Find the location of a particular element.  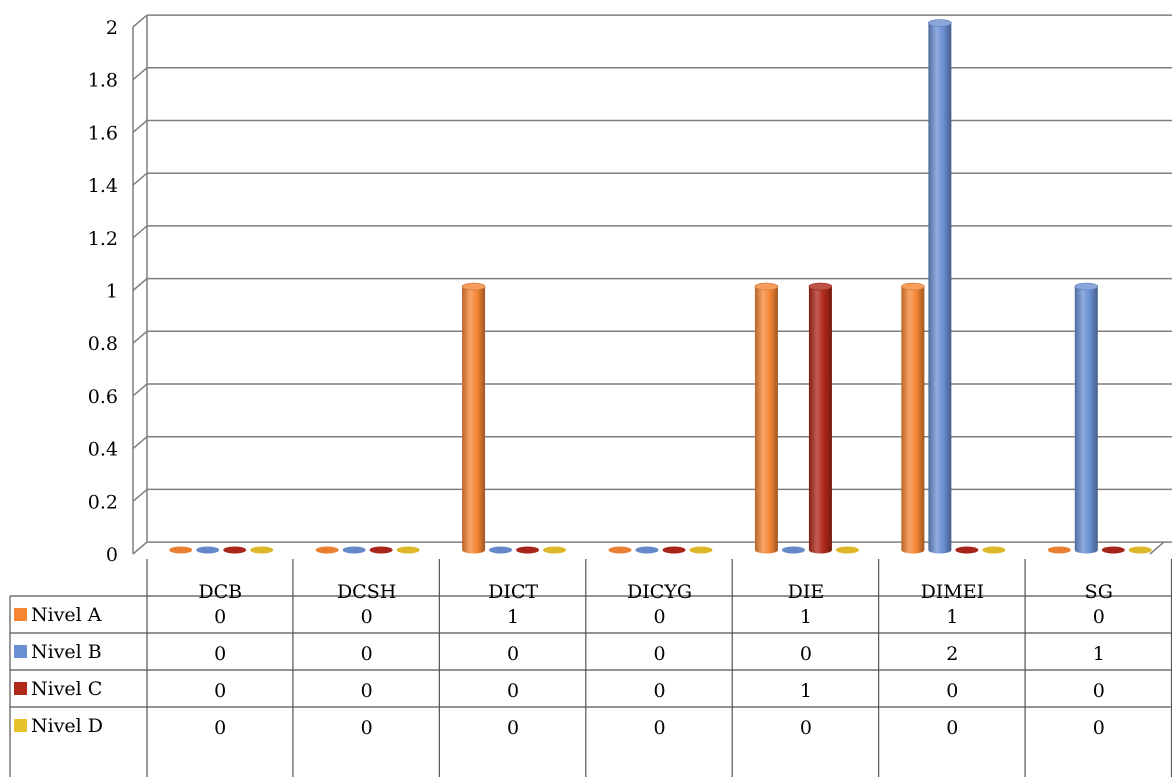

y-tick-label: 1 is located at coordinates (112, 292).